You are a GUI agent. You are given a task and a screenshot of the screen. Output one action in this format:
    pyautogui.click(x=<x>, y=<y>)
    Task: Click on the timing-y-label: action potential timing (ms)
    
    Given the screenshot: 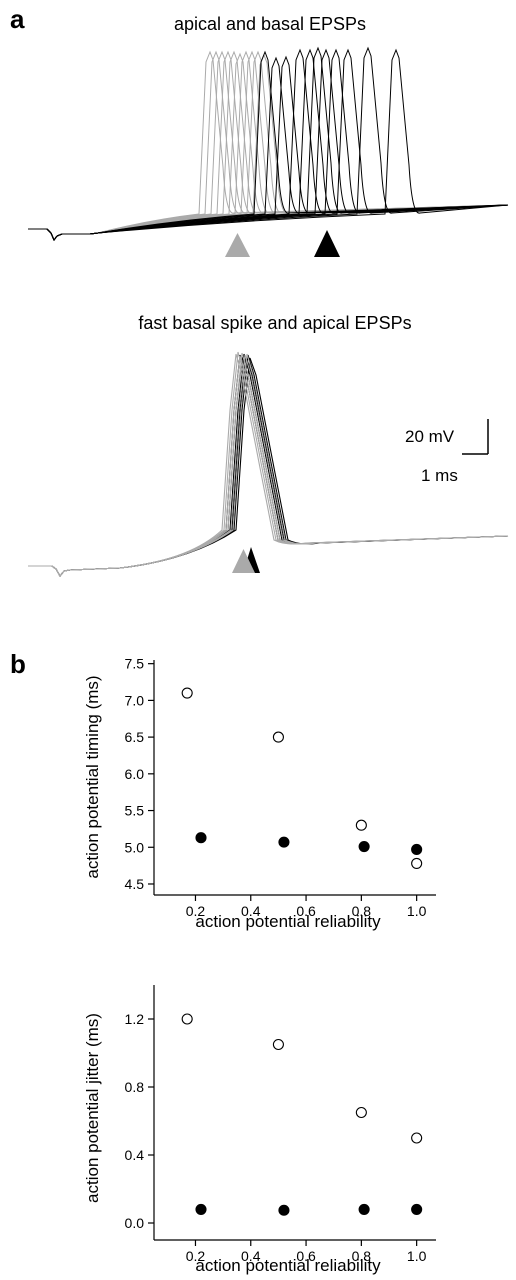 What is the action you would take?
    pyautogui.click(x=92, y=776)
    